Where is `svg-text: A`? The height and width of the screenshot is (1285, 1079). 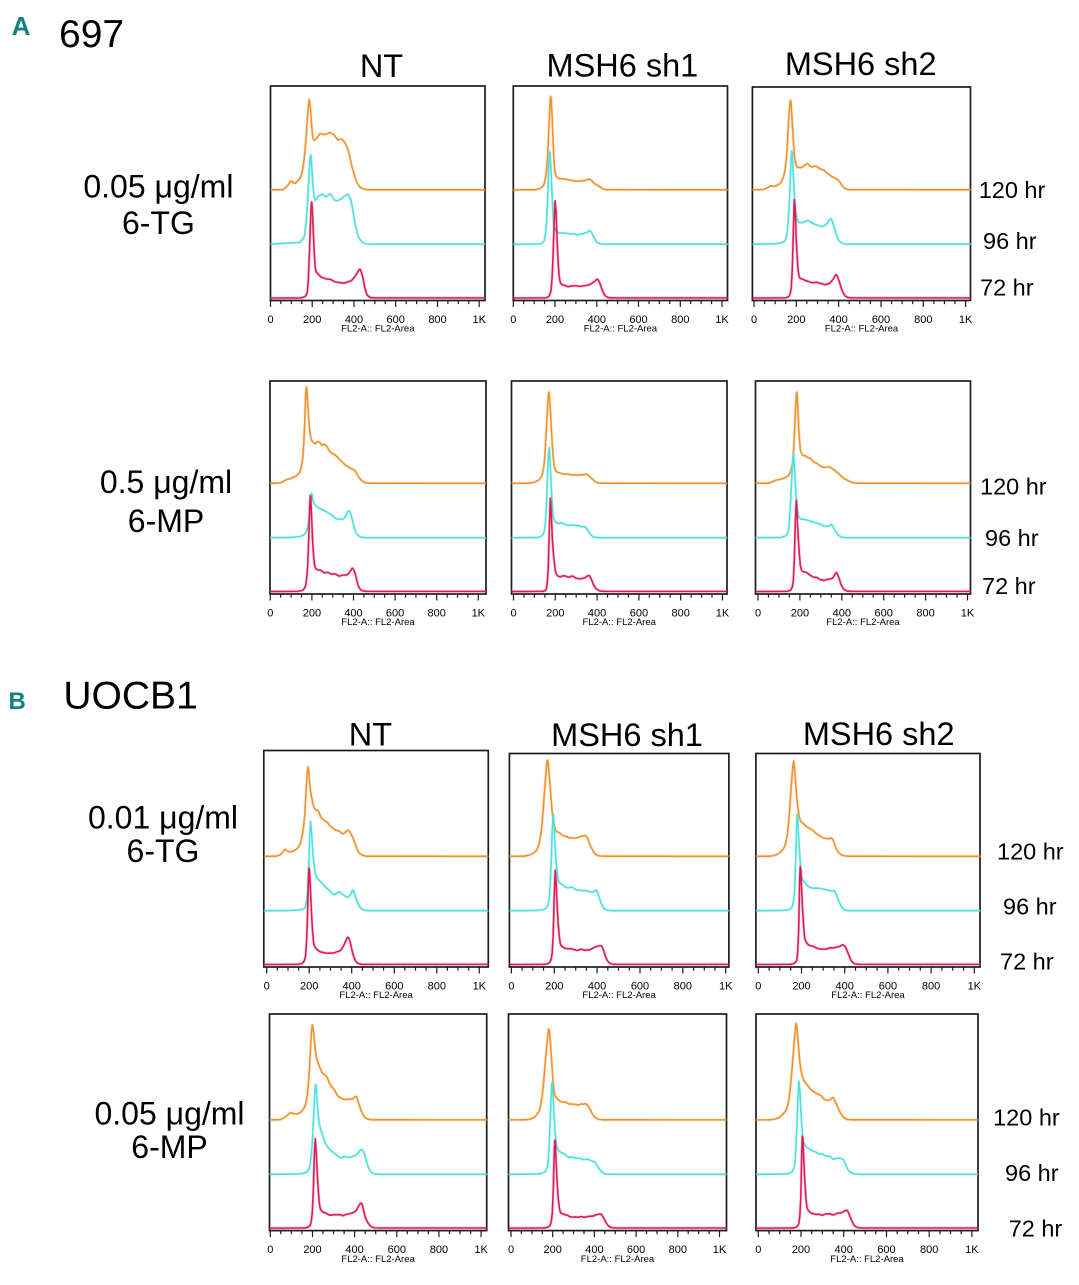
svg-text: A is located at coordinates (21, 26).